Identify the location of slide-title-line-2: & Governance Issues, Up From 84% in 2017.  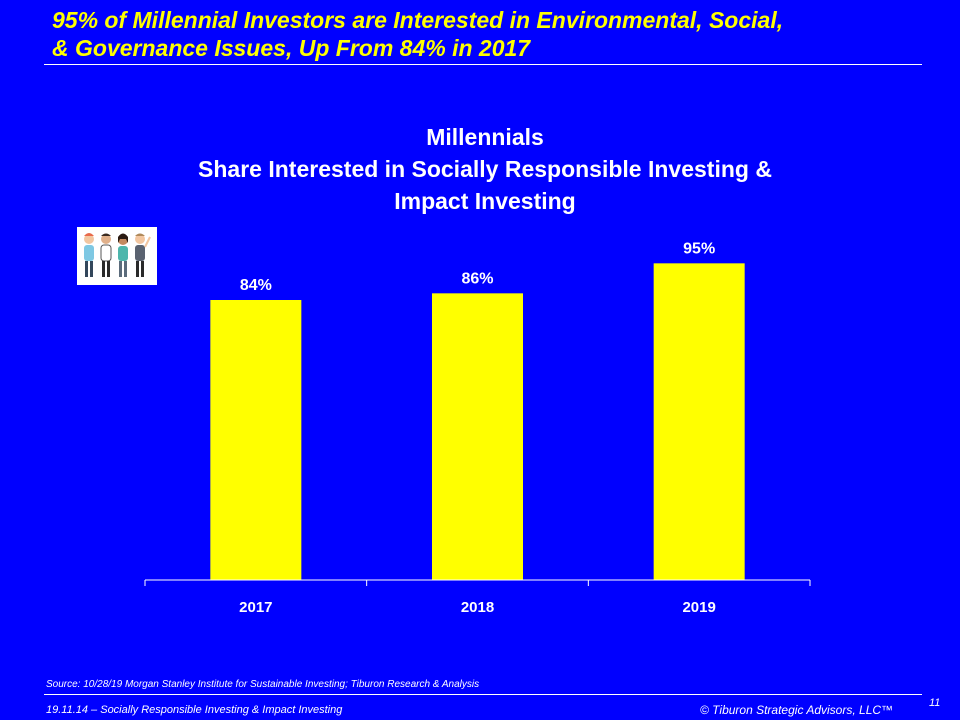
(291, 48).